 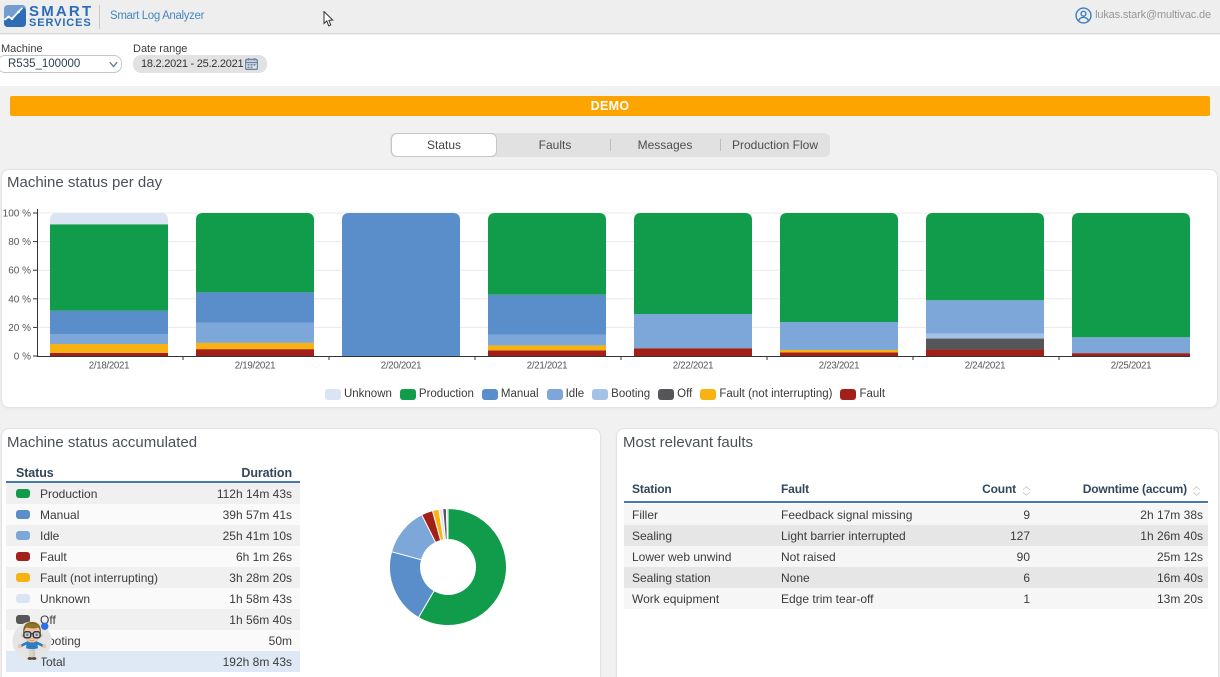 I want to click on svg-text: 2/21/2021, so click(x=547, y=366).